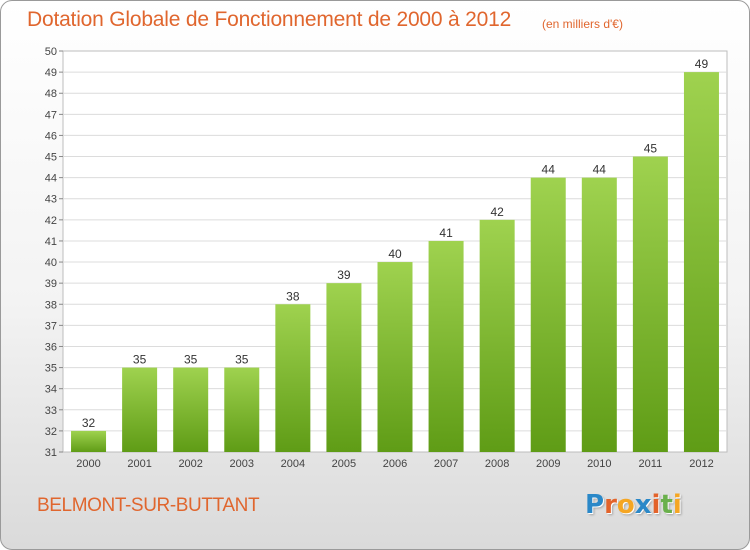 Image resolution: width=750 pixels, height=550 pixels. What do you see at coordinates (344, 275) in the screenshot?
I see `data-label-2005: 39` at bounding box center [344, 275].